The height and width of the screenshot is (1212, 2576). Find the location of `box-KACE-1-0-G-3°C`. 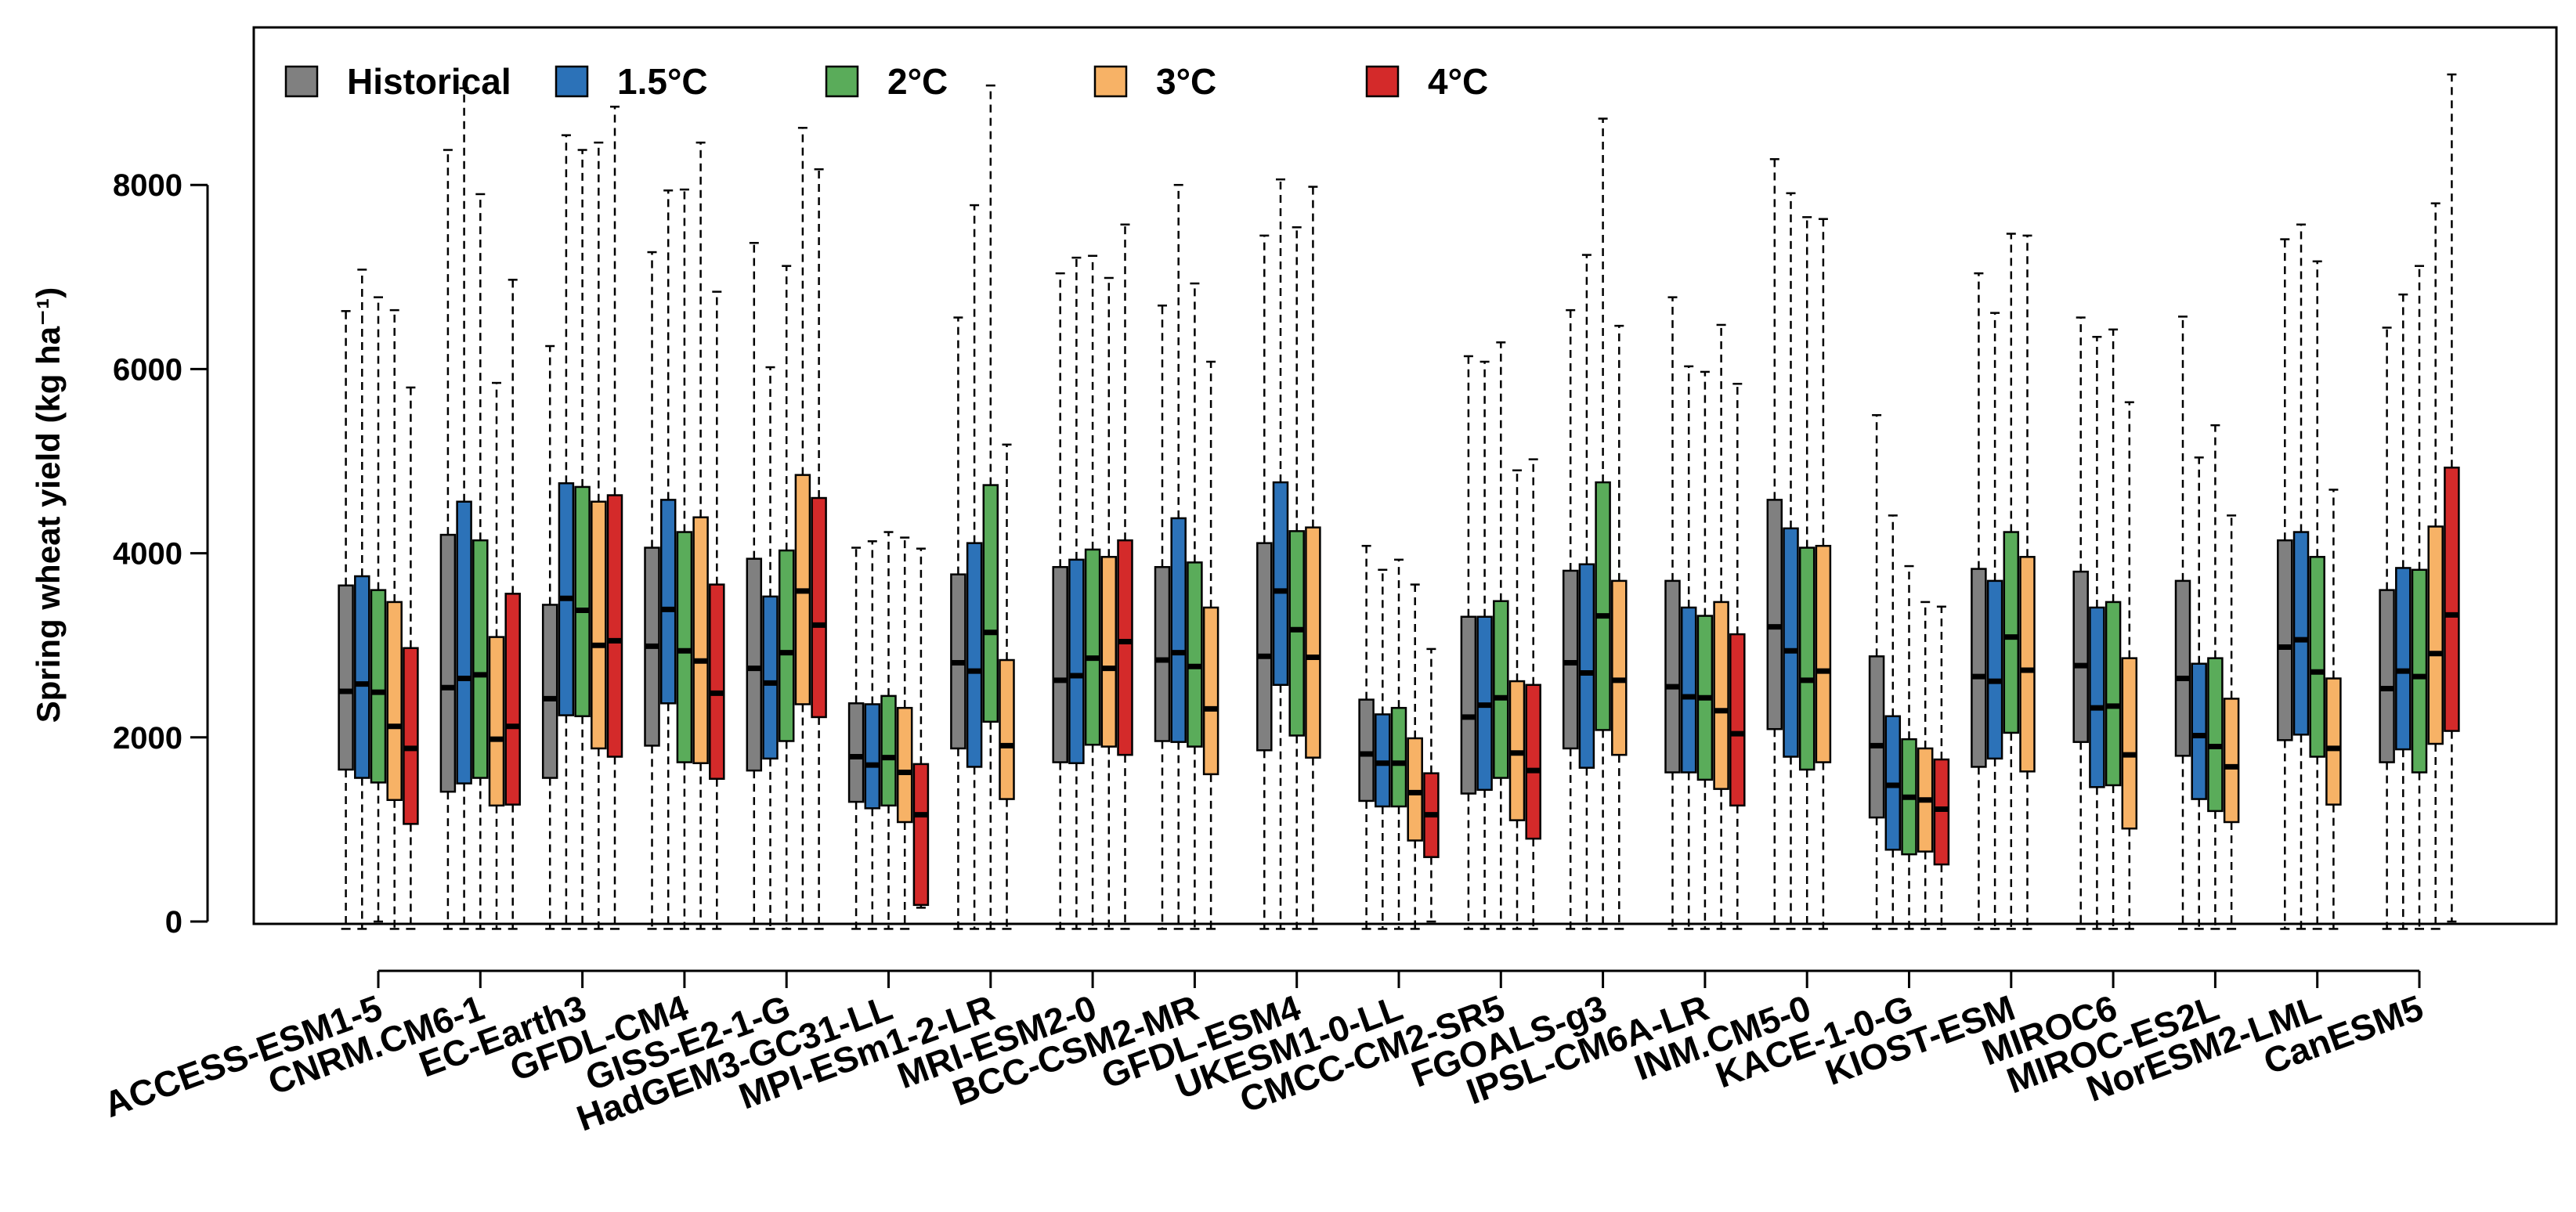

box-KACE-1-0-G-3°C is located at coordinates (1925, 765).